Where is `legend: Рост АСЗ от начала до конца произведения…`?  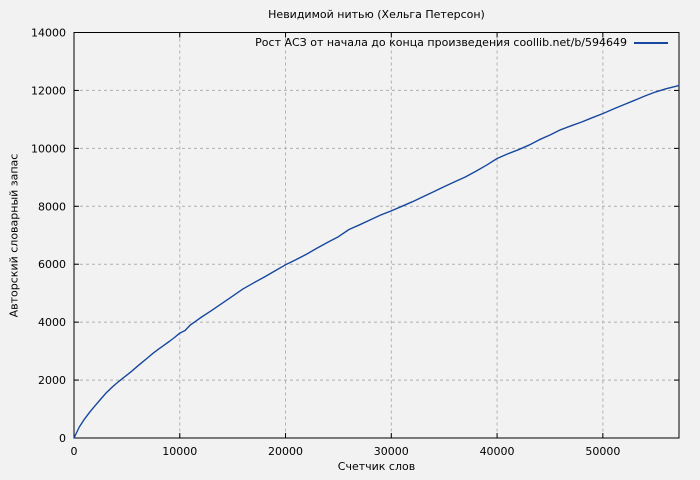 legend: Рост АСЗ от начала до конца произведения… is located at coordinates (461, 43).